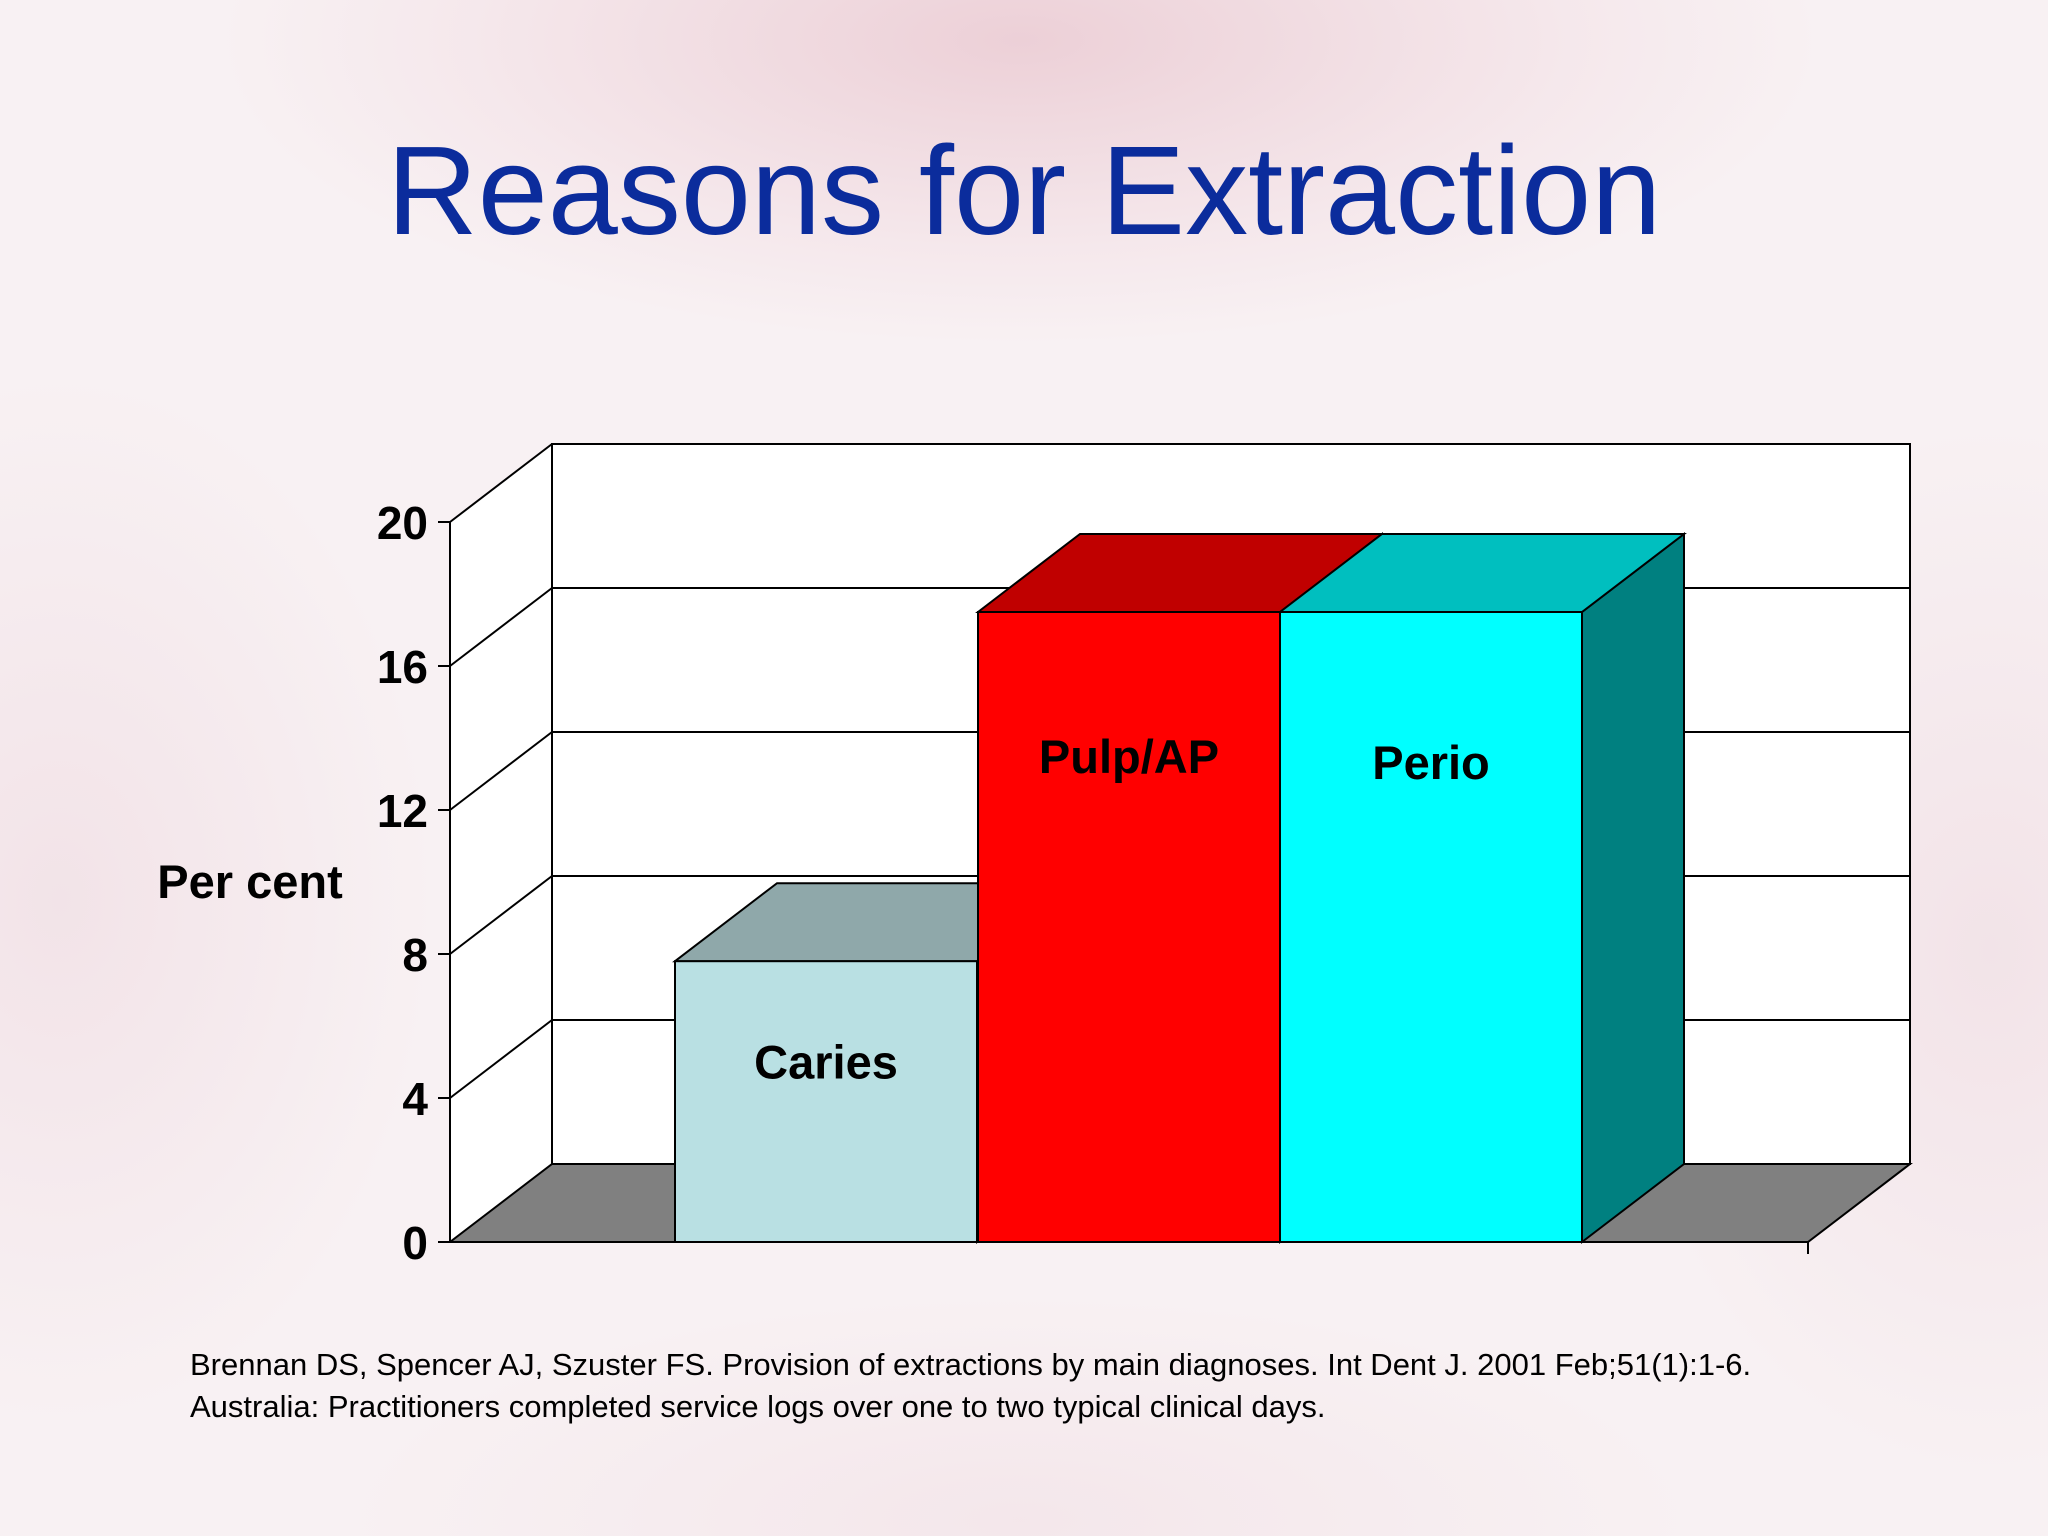  Describe the element at coordinates (415, 1243) in the screenshot. I see `y-tick-label: 0` at that location.